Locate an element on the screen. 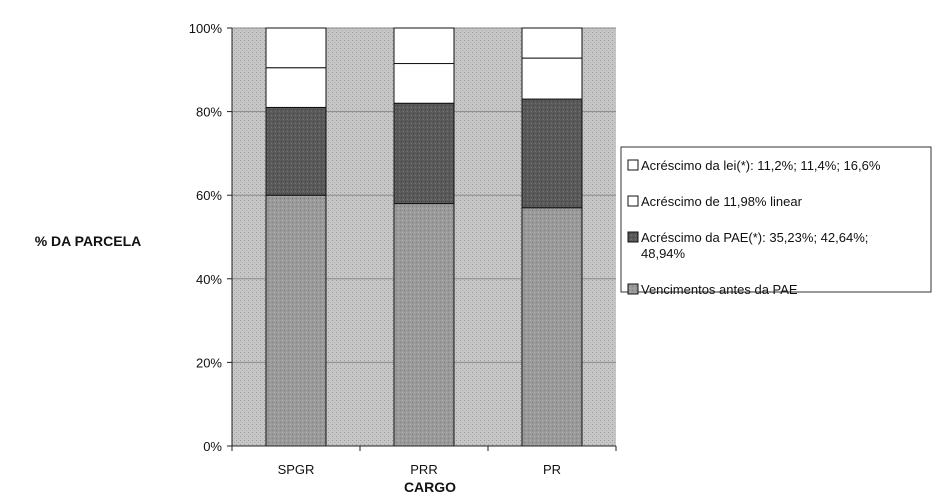  x-axis-title: CARGO is located at coordinates (430, 487).